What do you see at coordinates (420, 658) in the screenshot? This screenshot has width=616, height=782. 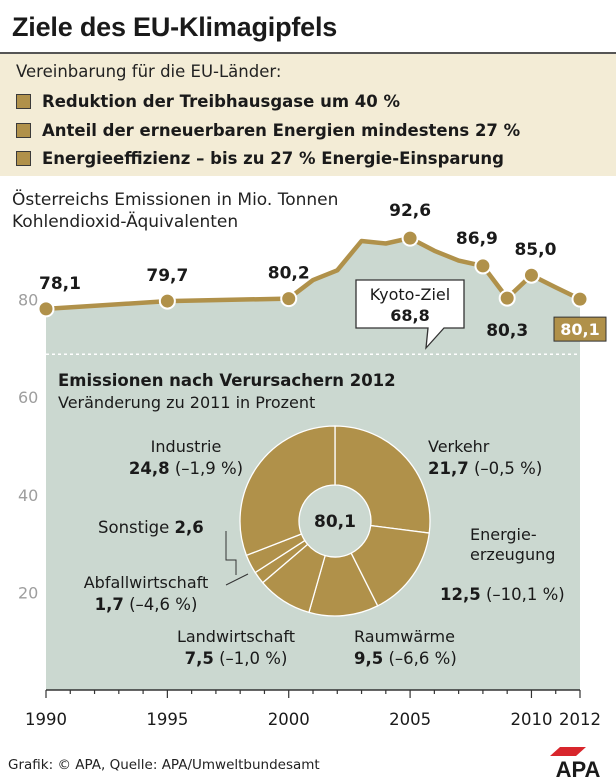 I see `pie-slice-change: (–6,6 %)` at bounding box center [420, 658].